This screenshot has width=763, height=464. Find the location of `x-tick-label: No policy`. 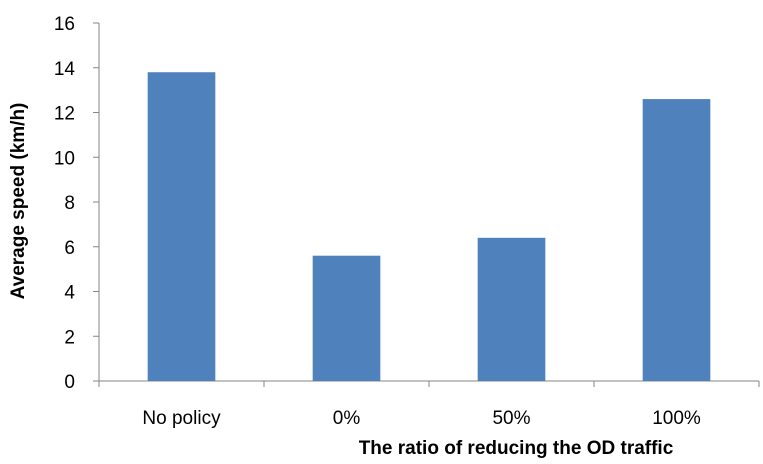

x-tick-label: No policy is located at coordinates (181, 418).